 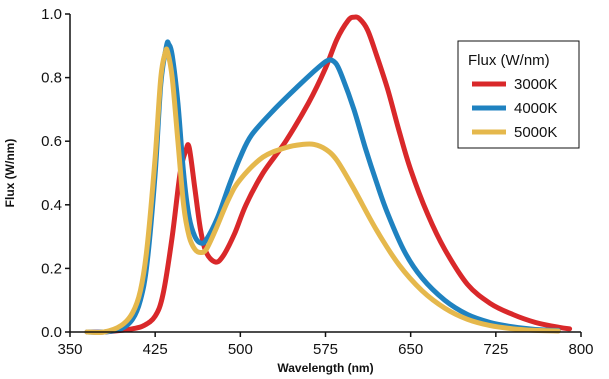 What do you see at coordinates (535, 132) in the screenshot?
I see `legend-label-5000k: 5000K` at bounding box center [535, 132].